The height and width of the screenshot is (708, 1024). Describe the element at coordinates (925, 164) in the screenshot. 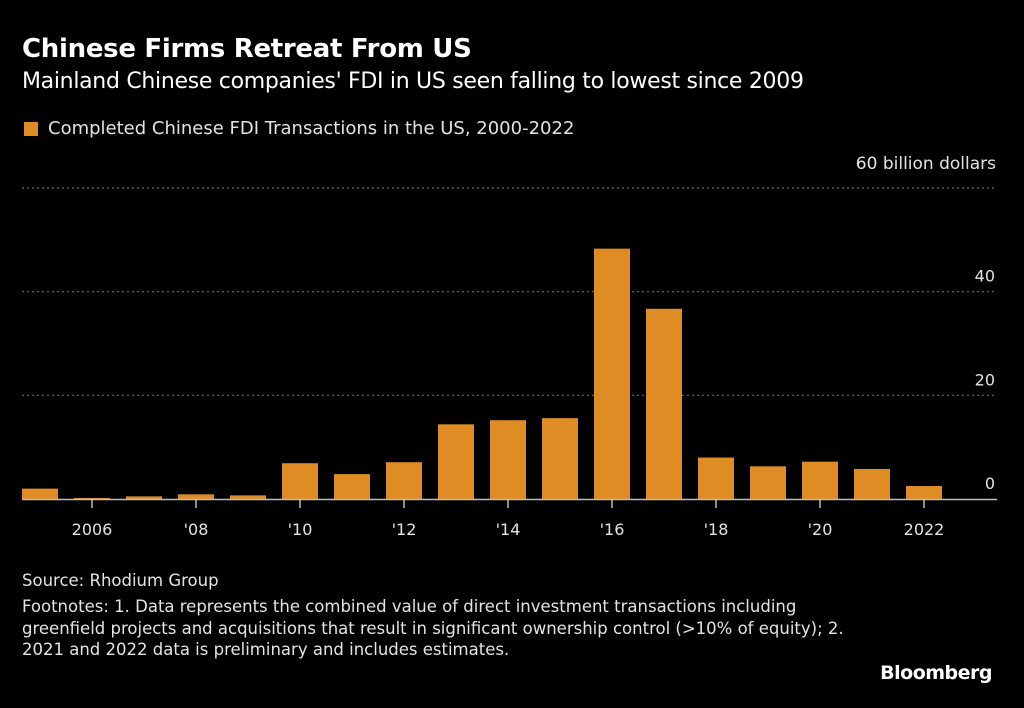

I see `y-axis-unit-label: 60 billion dollars` at that location.